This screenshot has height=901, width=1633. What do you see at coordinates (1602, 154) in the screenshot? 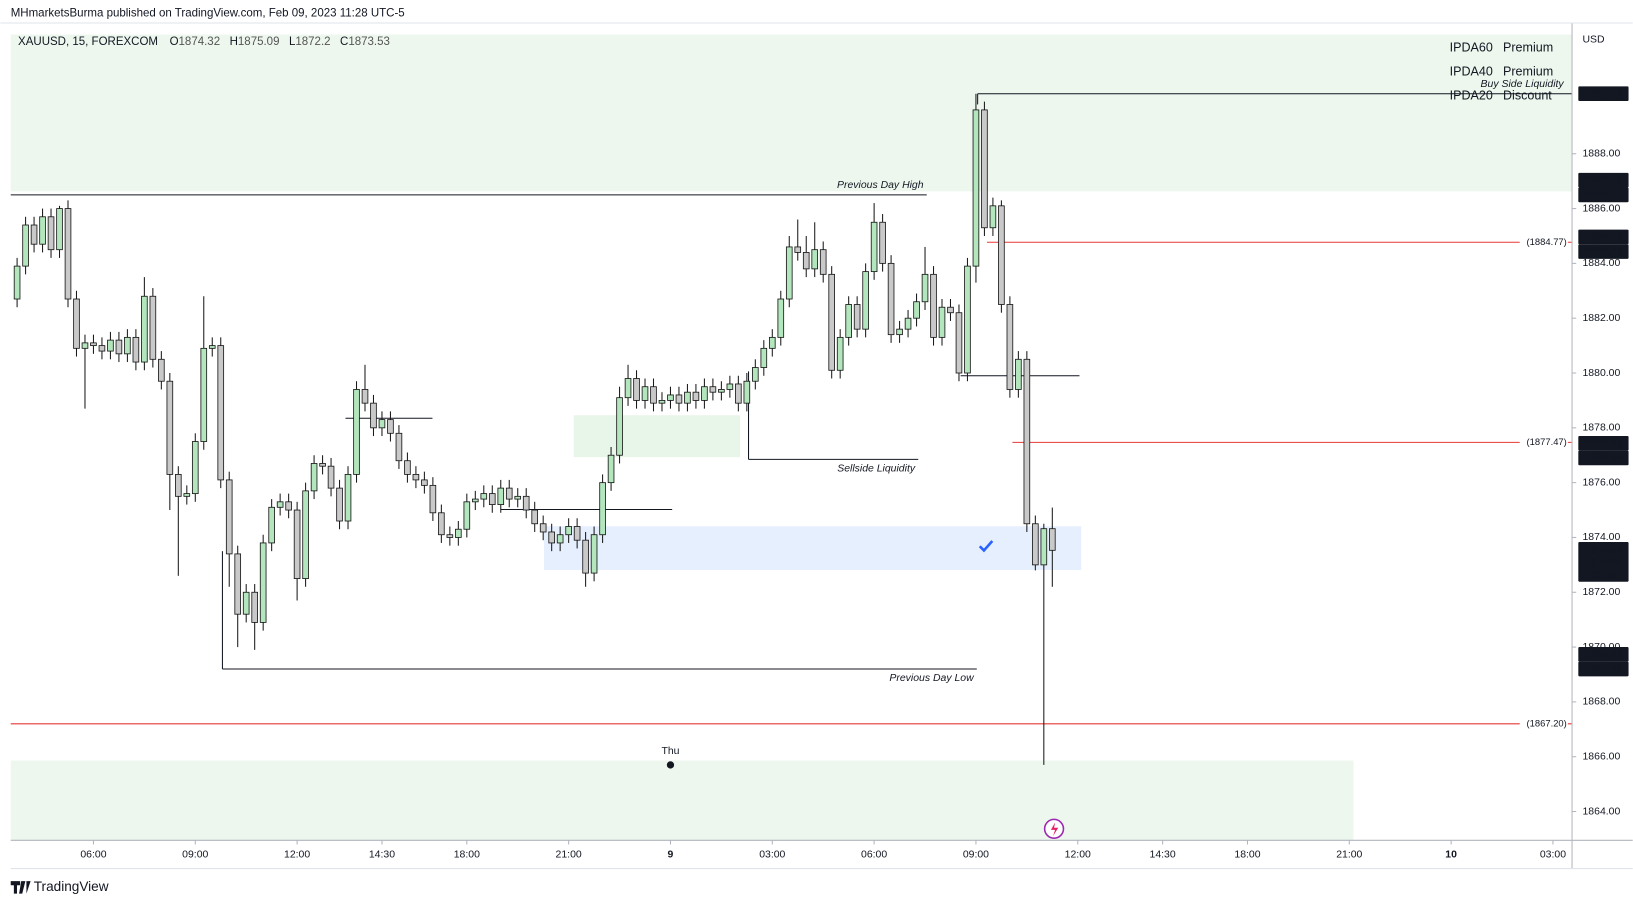
I see `y-tick-label: 1888.00` at bounding box center [1602, 154].